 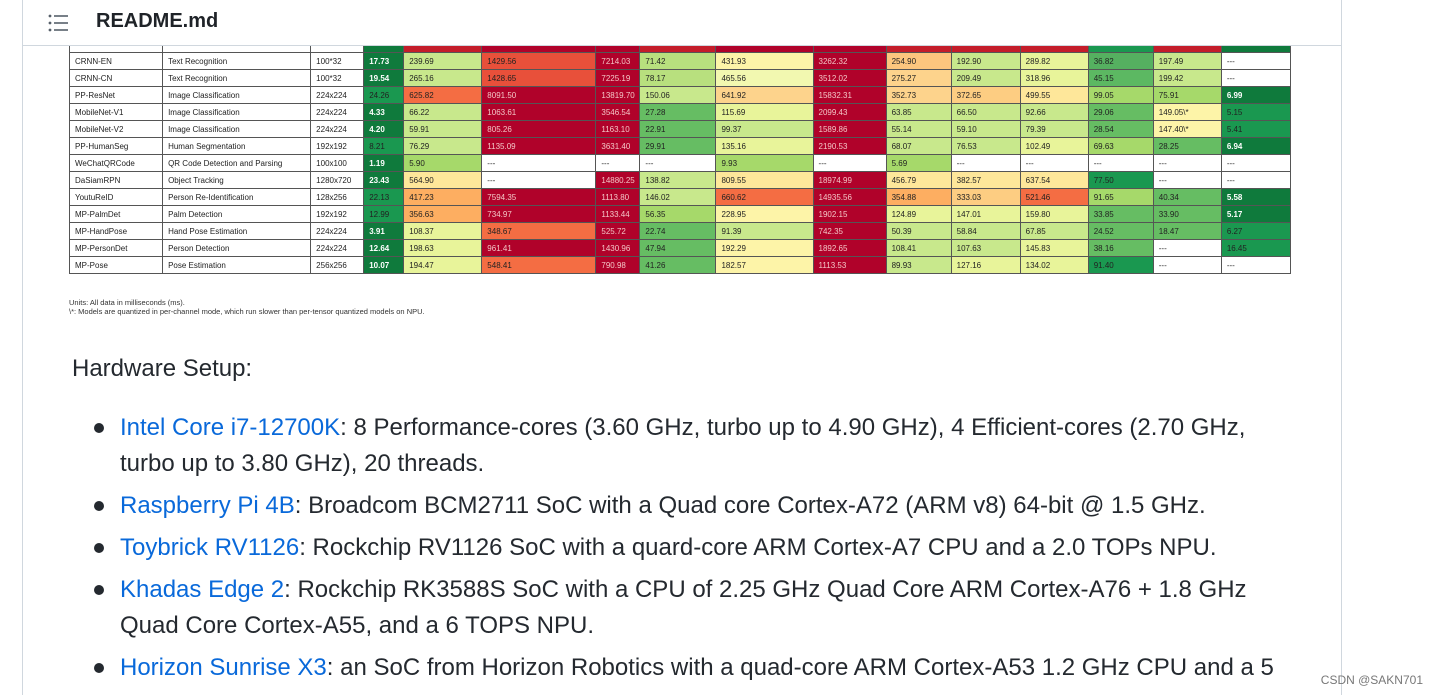 I want to click on table-cell: 71.42, so click(x=678, y=61).